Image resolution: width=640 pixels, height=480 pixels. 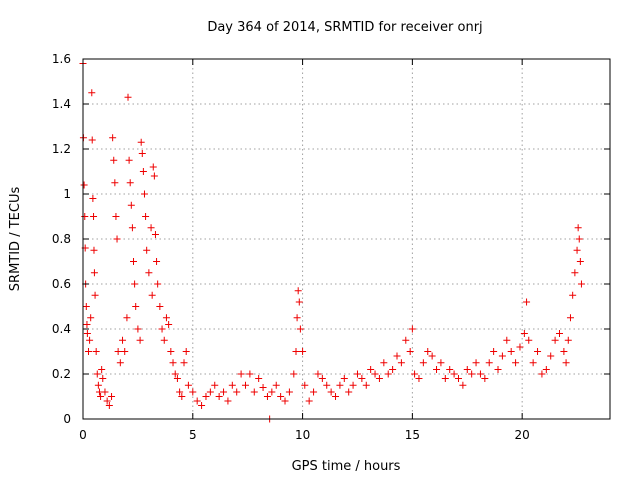 I want to click on x-axis-title: GPS time / hours, so click(x=346, y=466).